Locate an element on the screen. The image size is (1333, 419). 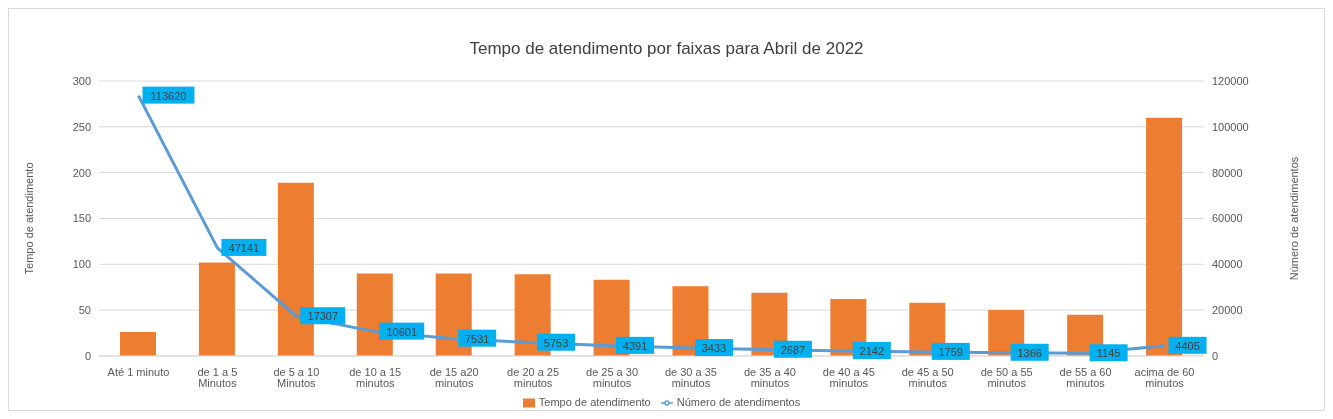
x-tick-label: de 30 a 35 minutos is located at coordinates (690, 377).